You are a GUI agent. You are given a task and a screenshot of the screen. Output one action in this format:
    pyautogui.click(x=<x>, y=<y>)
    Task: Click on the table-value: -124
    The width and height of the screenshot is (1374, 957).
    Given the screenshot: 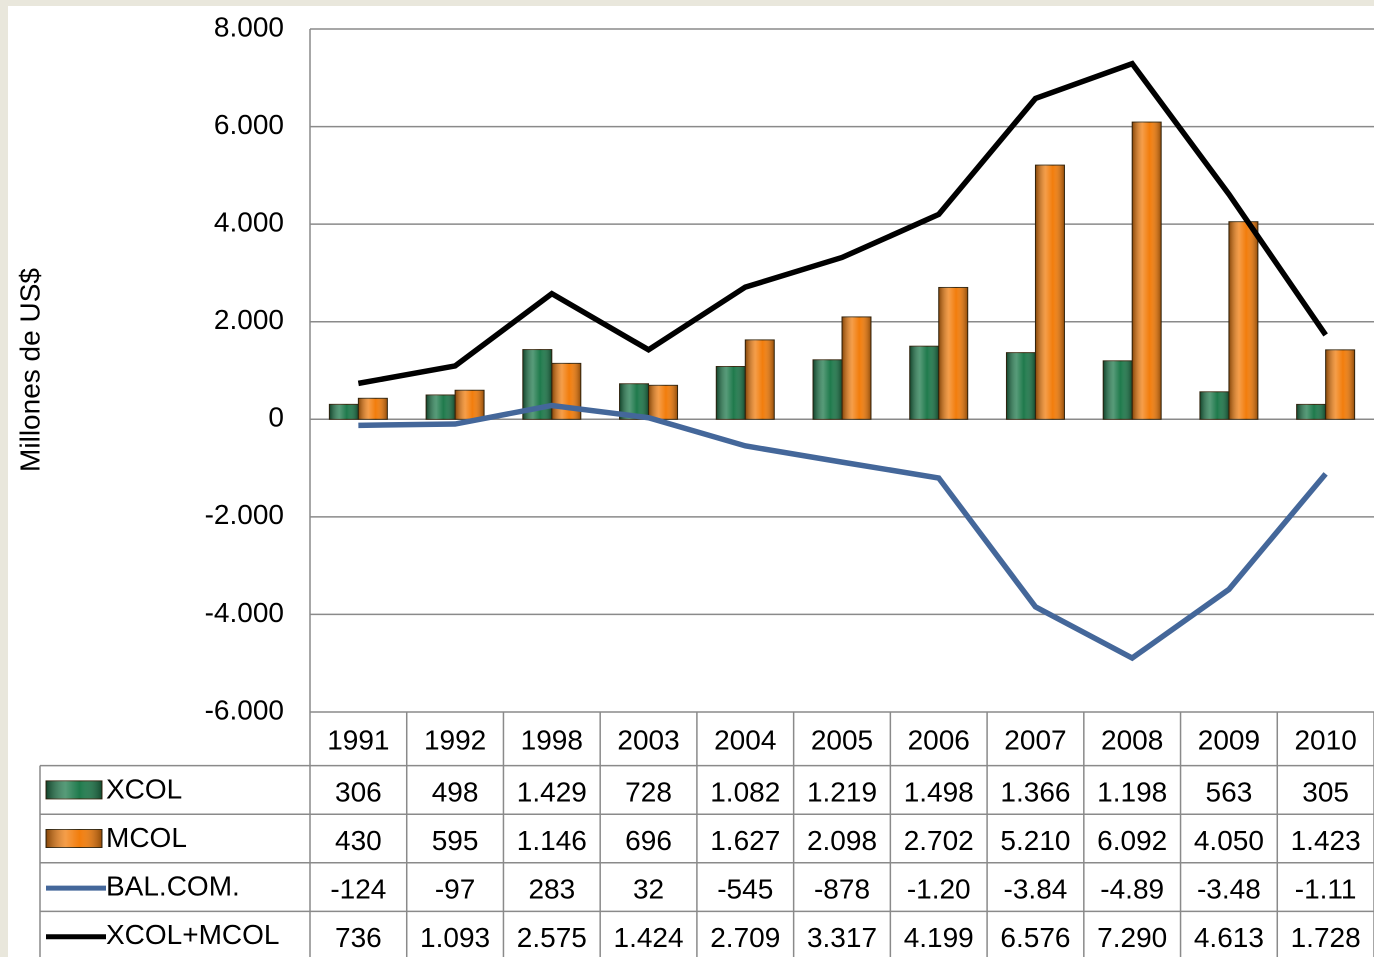 What is the action you would take?
    pyautogui.click(x=358, y=888)
    